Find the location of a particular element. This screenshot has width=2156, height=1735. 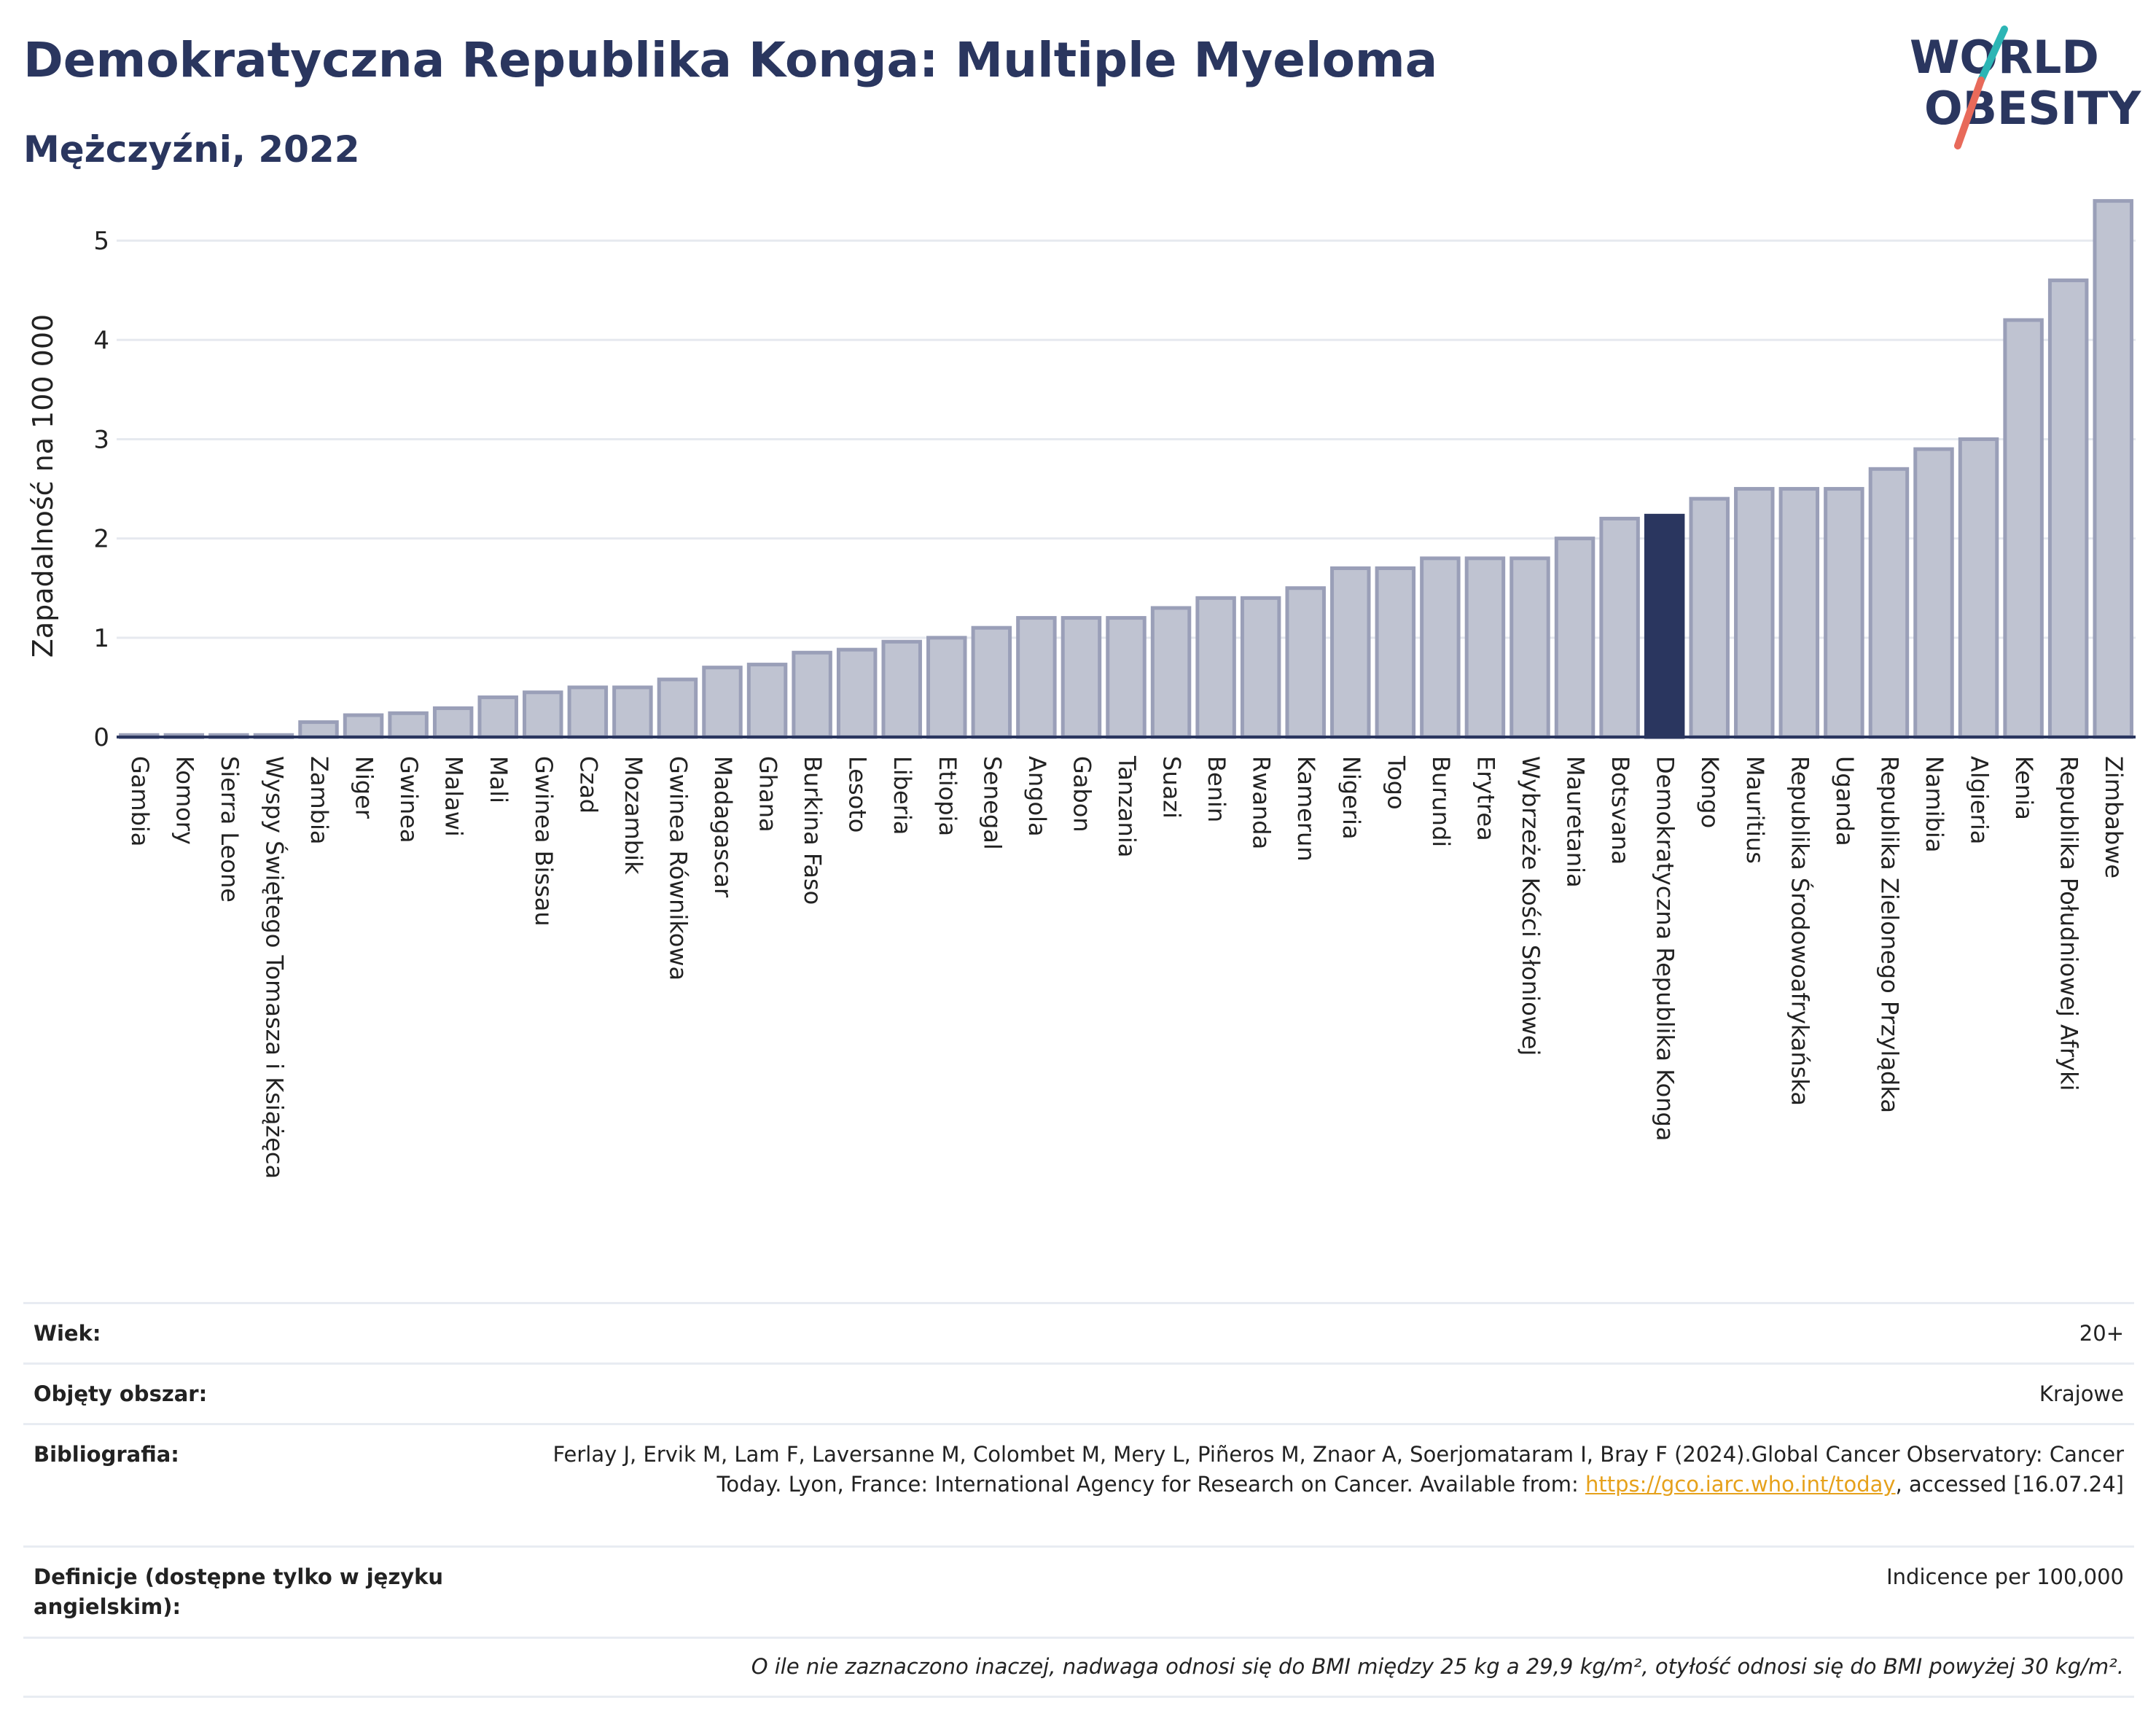

x-tick-label: Gwinea Bissau is located at coordinates (544, 842).